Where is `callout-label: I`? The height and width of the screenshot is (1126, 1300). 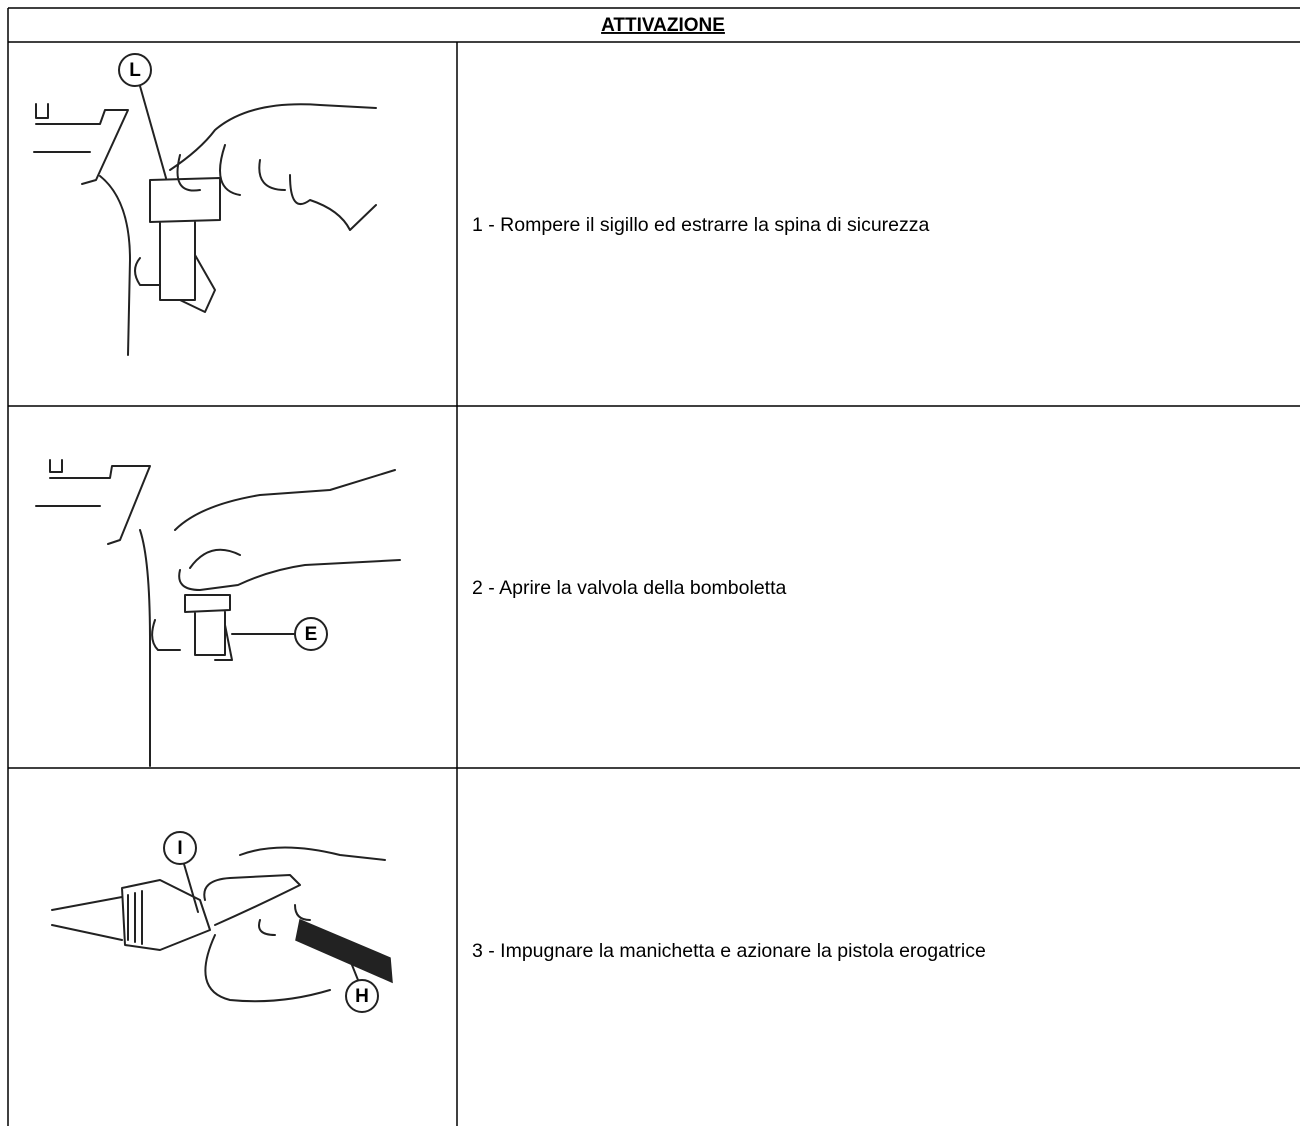
callout-label: I is located at coordinates (179, 848).